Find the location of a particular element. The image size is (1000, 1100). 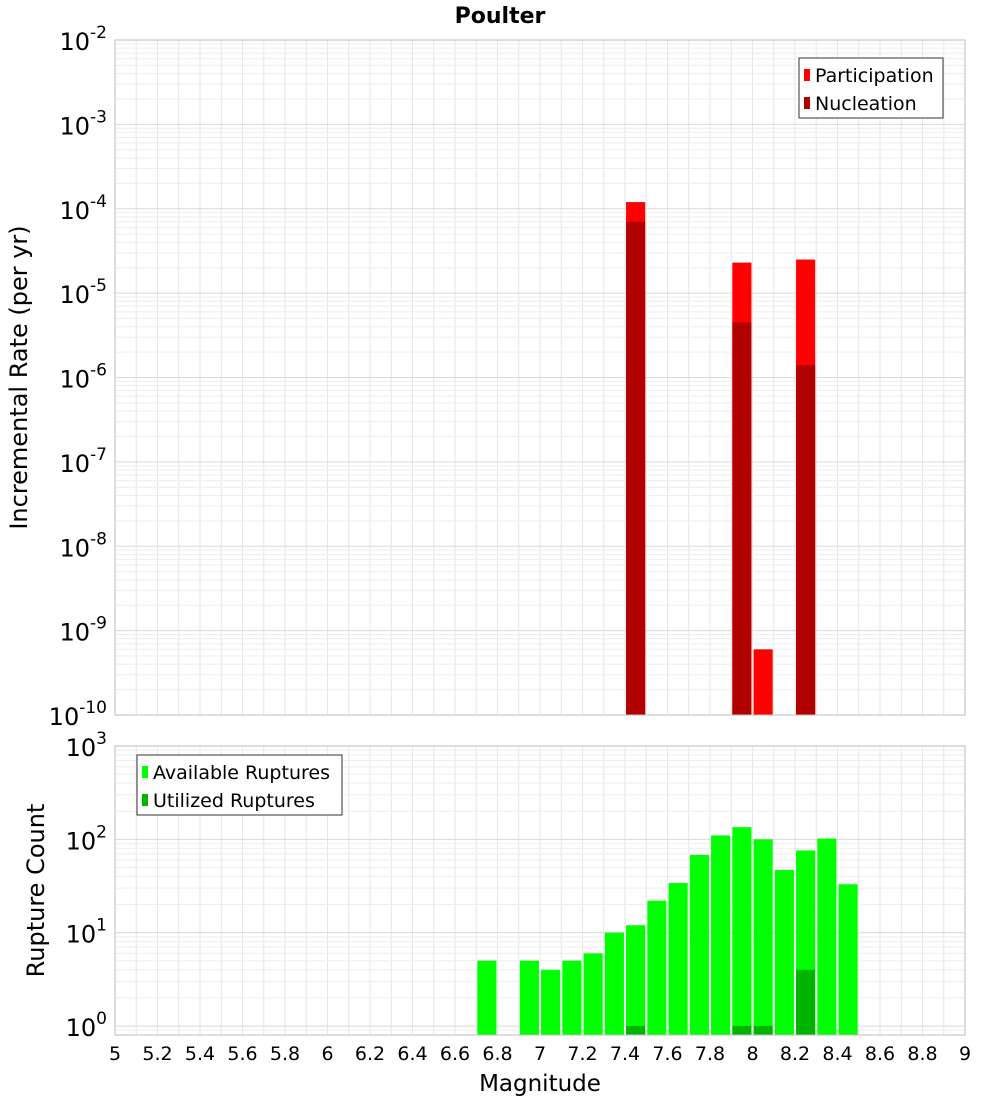

x-tick-label: 5.4 is located at coordinates (200, 1054).